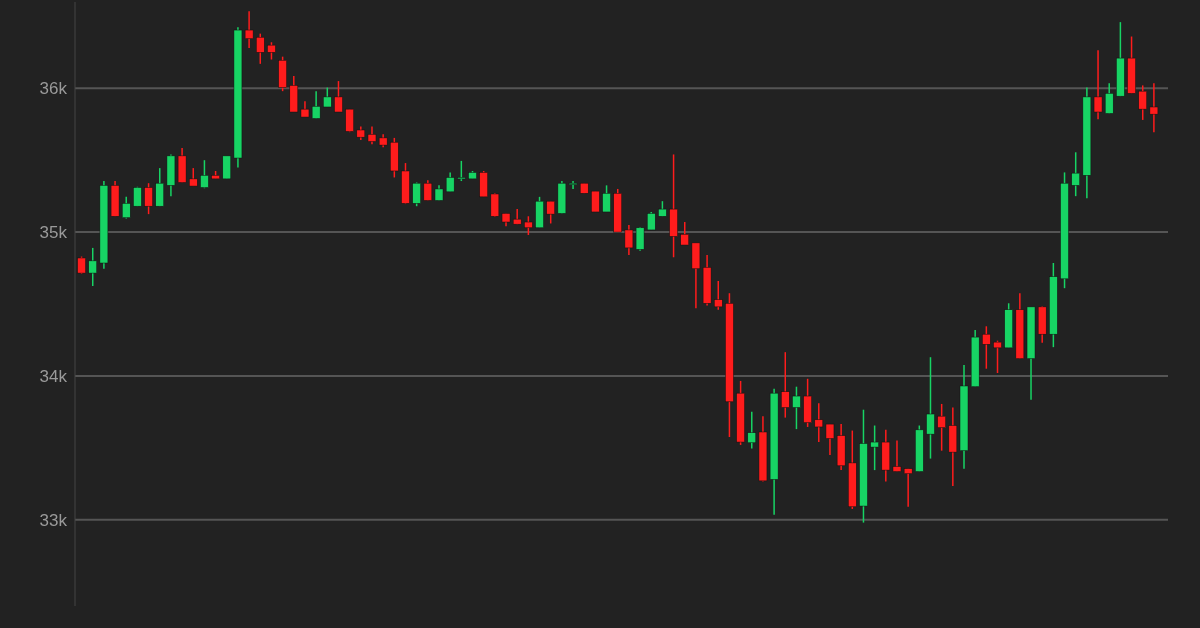 Image resolution: width=1200 pixels, height=628 pixels. I want to click on y-tick-label: 35k, so click(53, 233).